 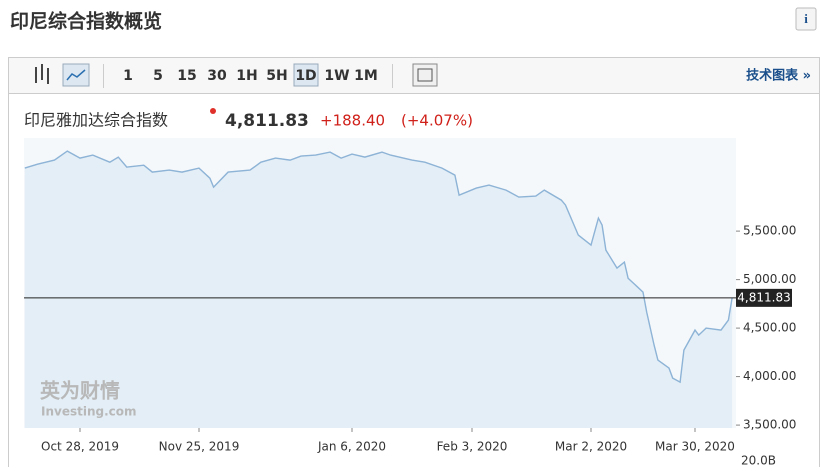 I want to click on line-icon-glyph, so click(x=76, y=75).